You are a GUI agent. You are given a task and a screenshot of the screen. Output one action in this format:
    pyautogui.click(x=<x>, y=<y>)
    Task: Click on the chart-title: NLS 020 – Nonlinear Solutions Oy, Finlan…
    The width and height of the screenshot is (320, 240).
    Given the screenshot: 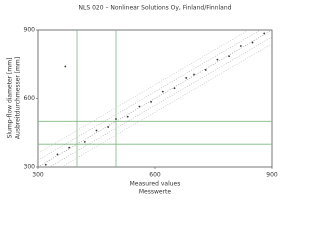 What is the action you would take?
    pyautogui.click(x=155, y=8)
    